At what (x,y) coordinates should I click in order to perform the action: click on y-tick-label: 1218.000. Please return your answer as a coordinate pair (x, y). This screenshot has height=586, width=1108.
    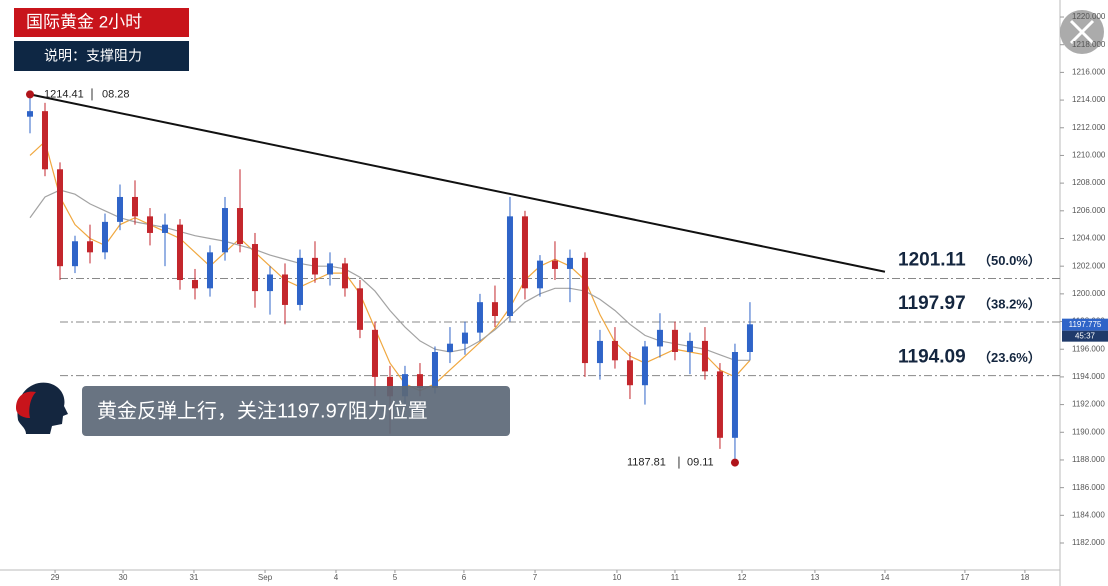
    Looking at the image, I should click on (1089, 44).